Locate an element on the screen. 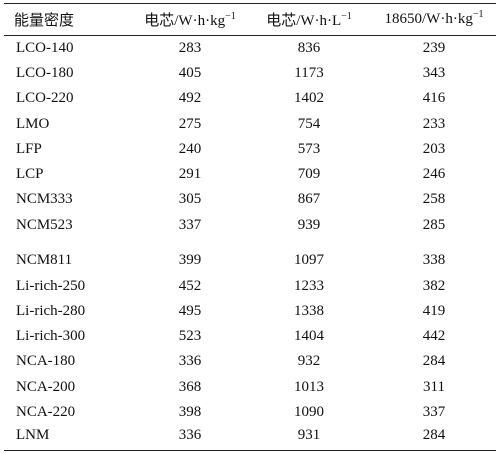 The image size is (500, 453). material-name: NCA-220 is located at coordinates (46, 412).